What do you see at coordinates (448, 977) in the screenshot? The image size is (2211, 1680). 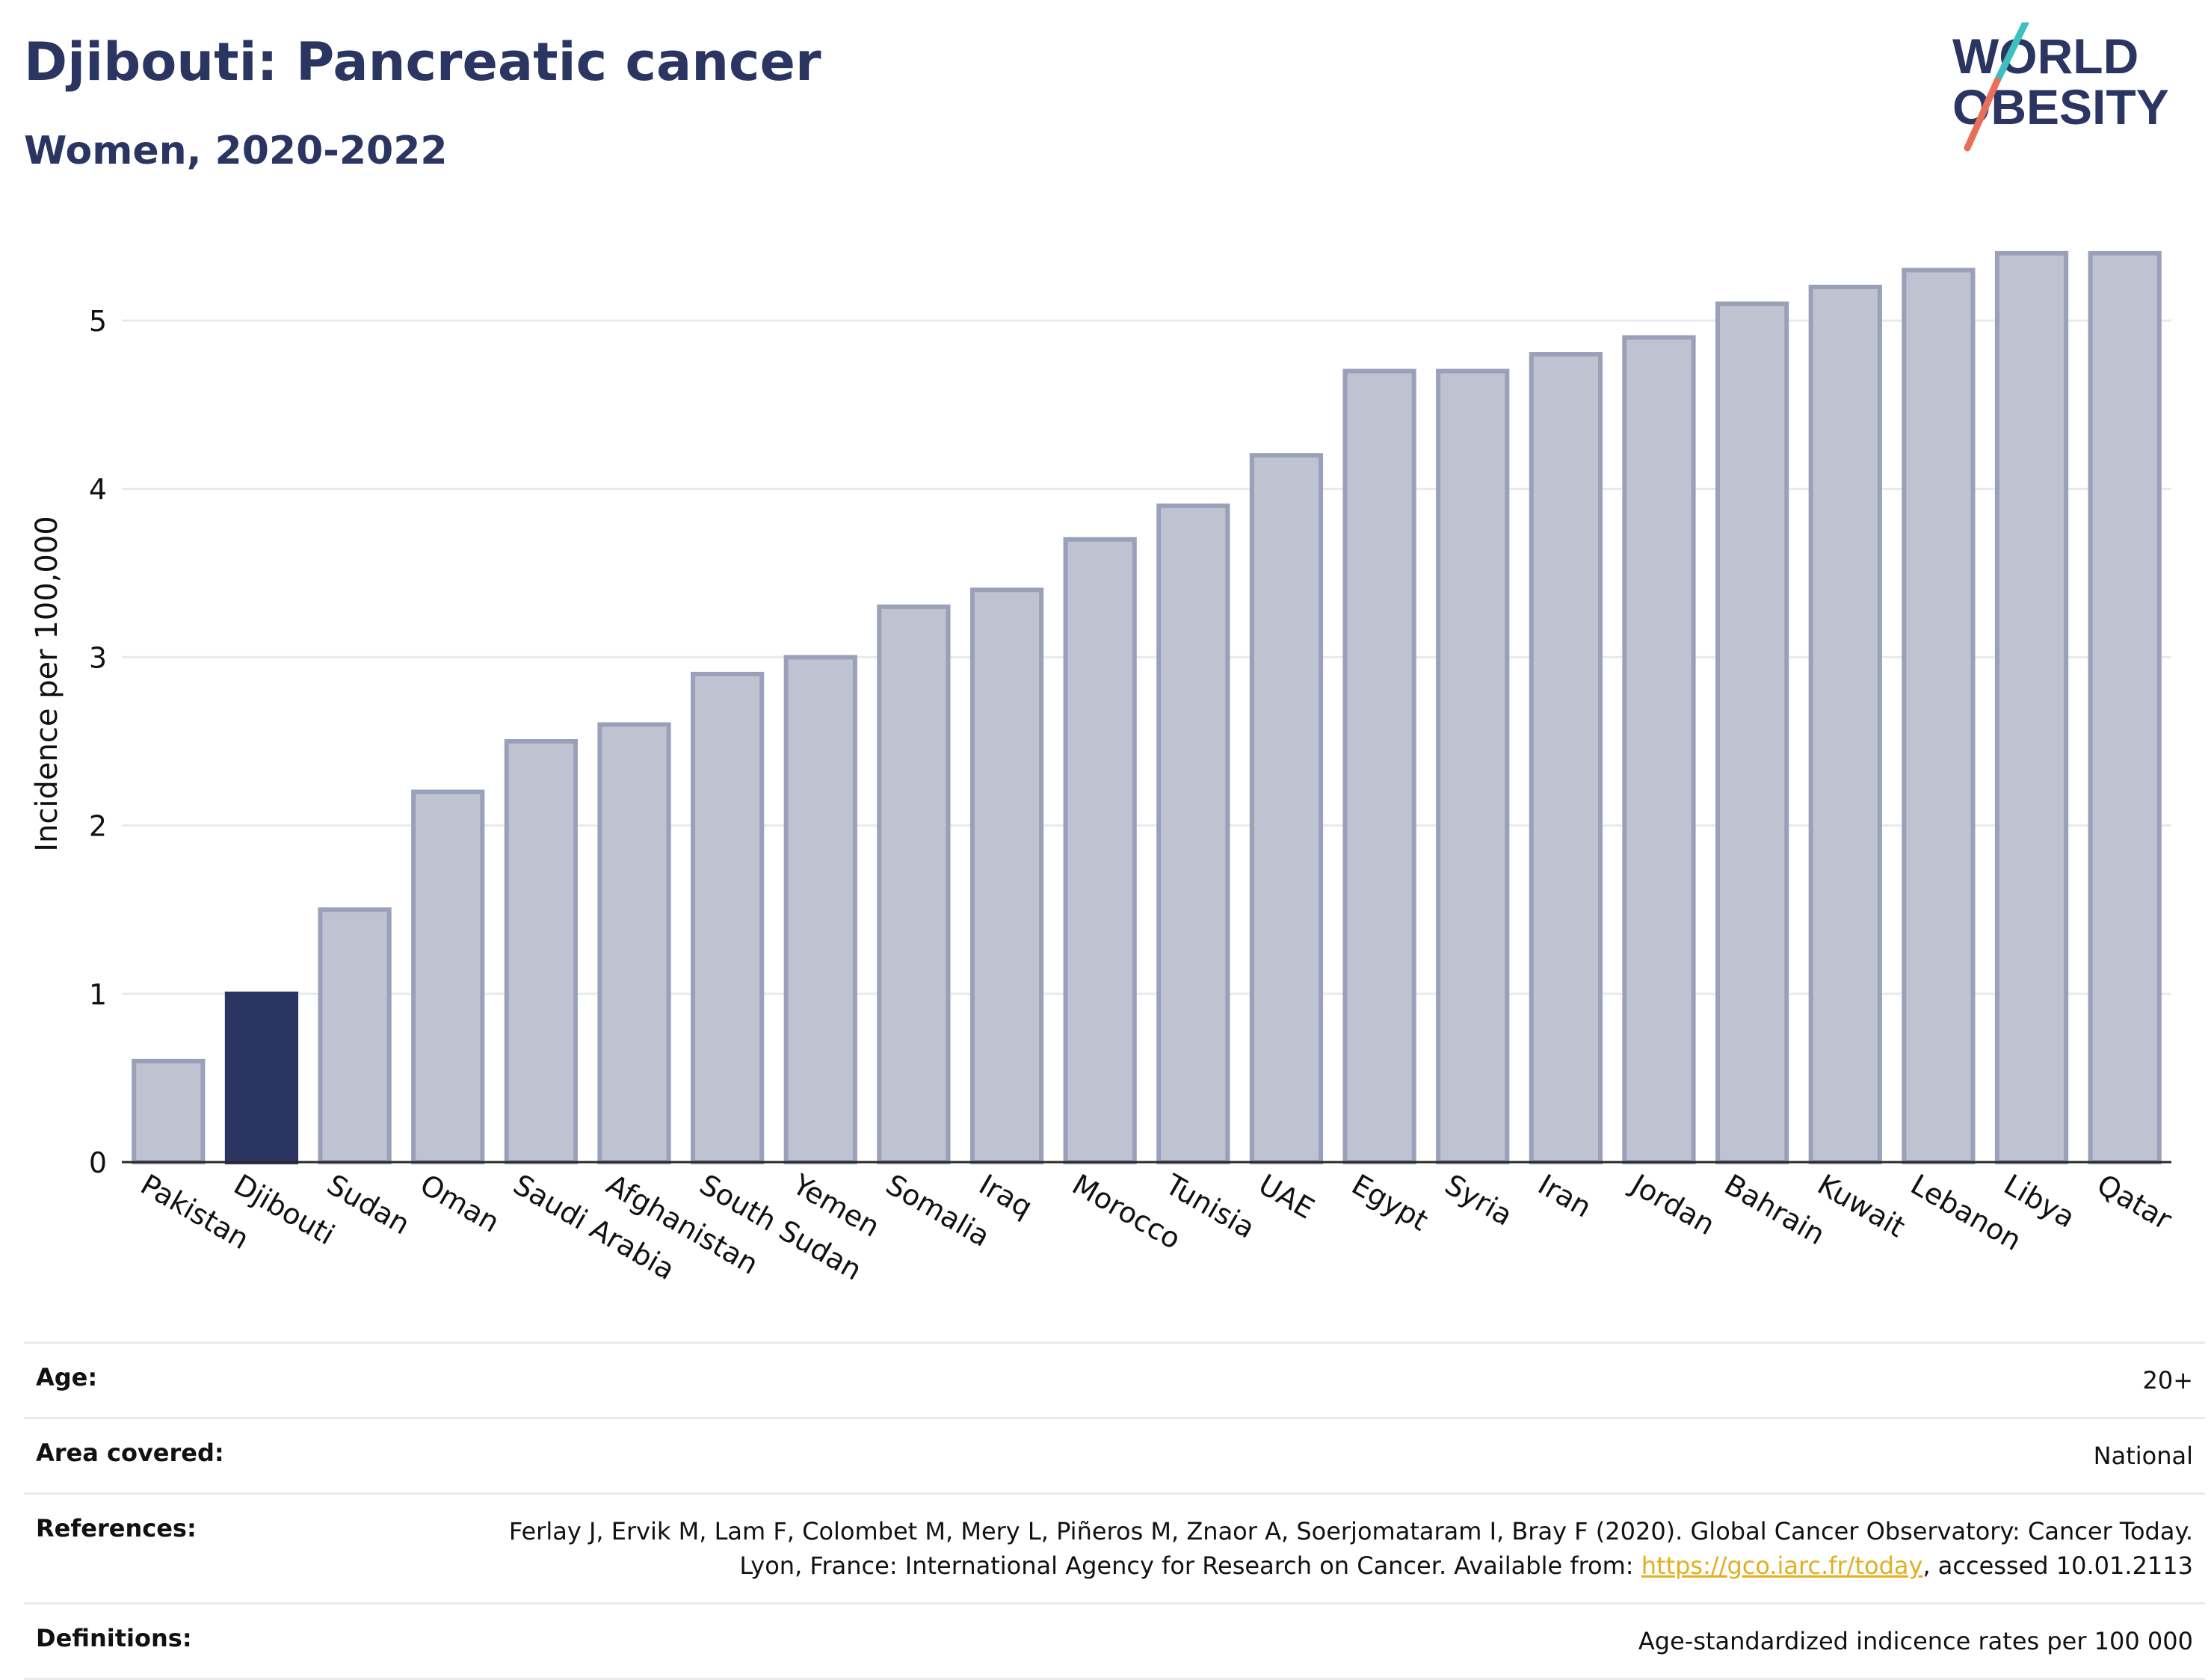 I see `bar-oman` at bounding box center [448, 977].